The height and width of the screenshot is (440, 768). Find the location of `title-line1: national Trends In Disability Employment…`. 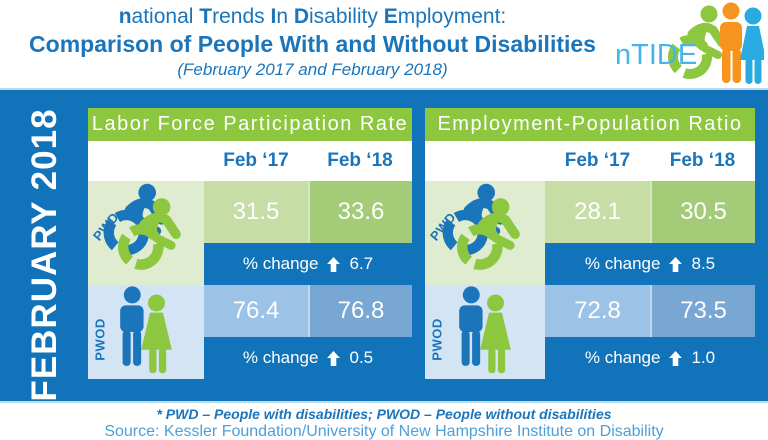

title-line1: national Trends In Disability Employment… is located at coordinates (312, 16).